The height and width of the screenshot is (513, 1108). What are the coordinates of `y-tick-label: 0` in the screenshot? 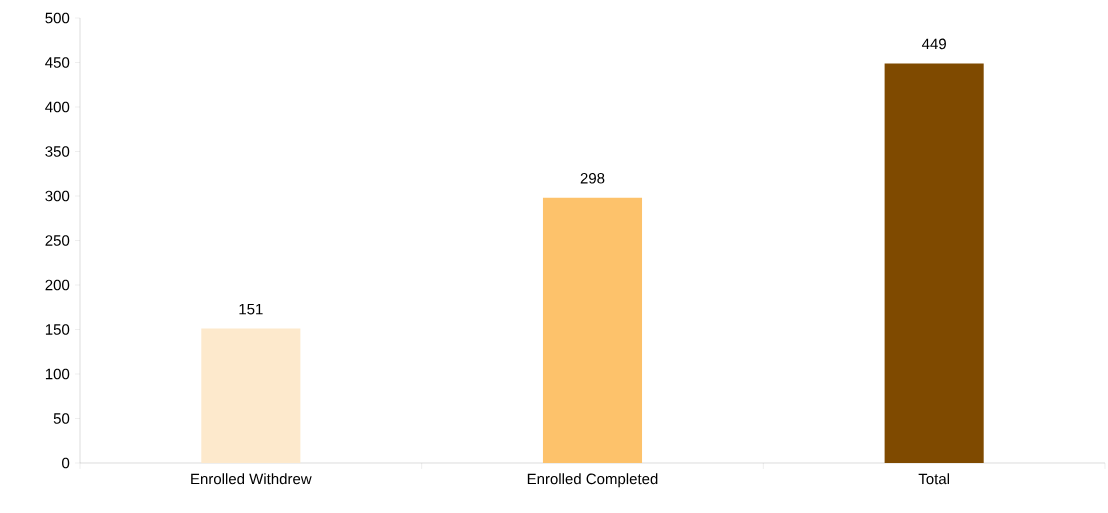 It's located at (66, 463).